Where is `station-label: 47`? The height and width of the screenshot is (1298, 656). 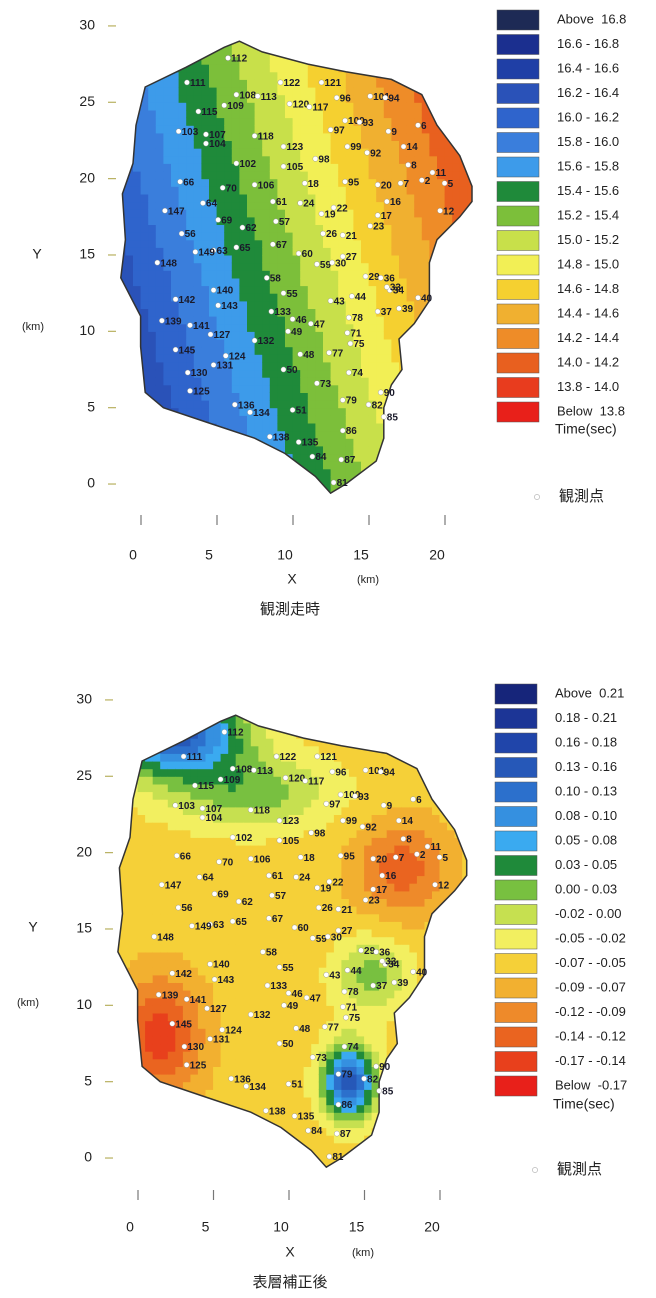 station-label: 47 is located at coordinates (320, 324).